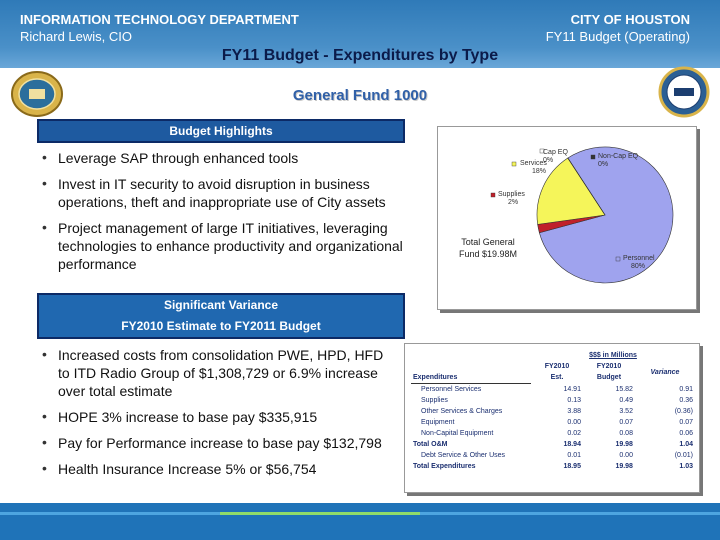  What do you see at coordinates (572, 389) in the screenshot?
I see `table-cell-est: 14.91` at bounding box center [572, 389].